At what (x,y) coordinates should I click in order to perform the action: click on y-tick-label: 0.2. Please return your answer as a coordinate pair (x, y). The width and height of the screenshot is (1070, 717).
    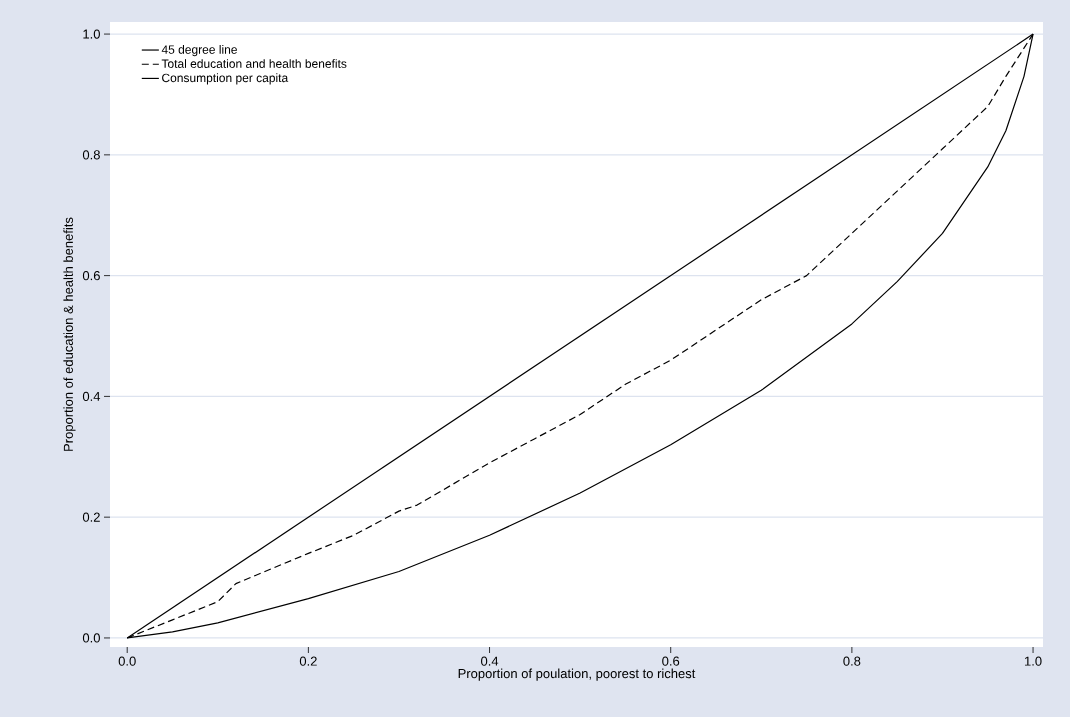
    Looking at the image, I should click on (91, 517).